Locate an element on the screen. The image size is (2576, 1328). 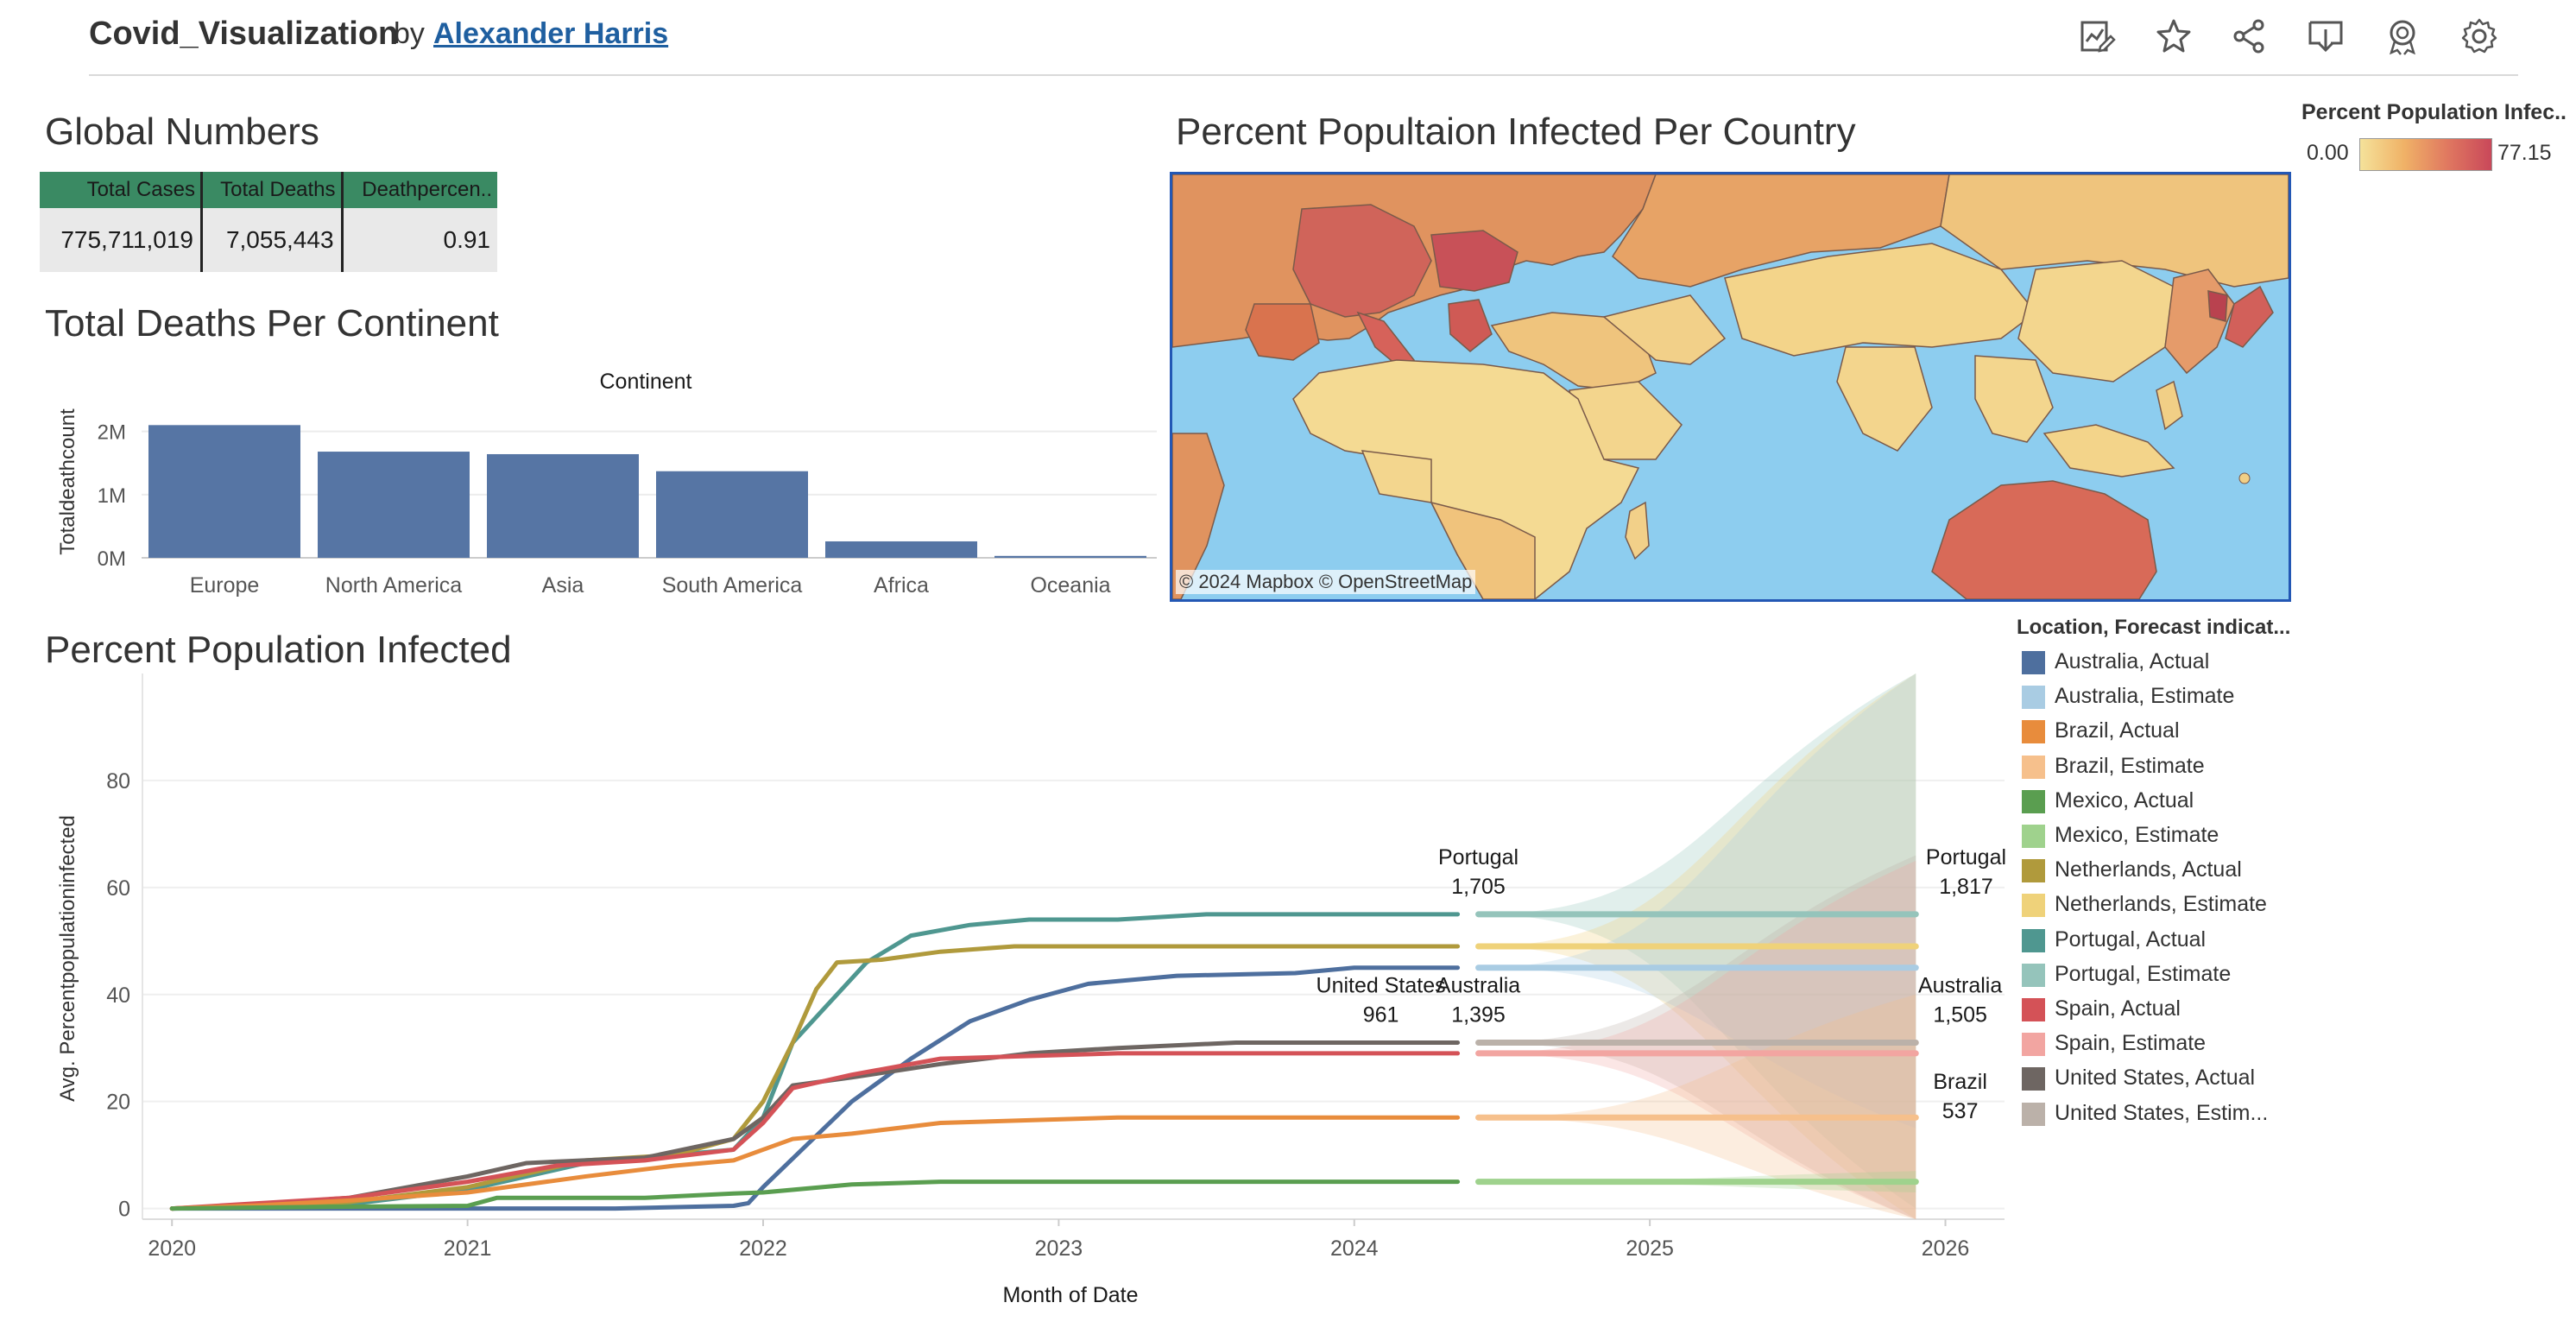
settings-gear-icon is located at coordinates (2479, 36).